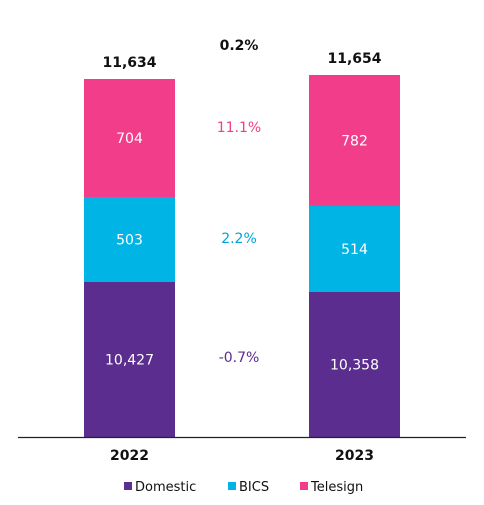  Describe the element at coordinates (304, 486) in the screenshot. I see `legend-swatch-telesign` at that location.